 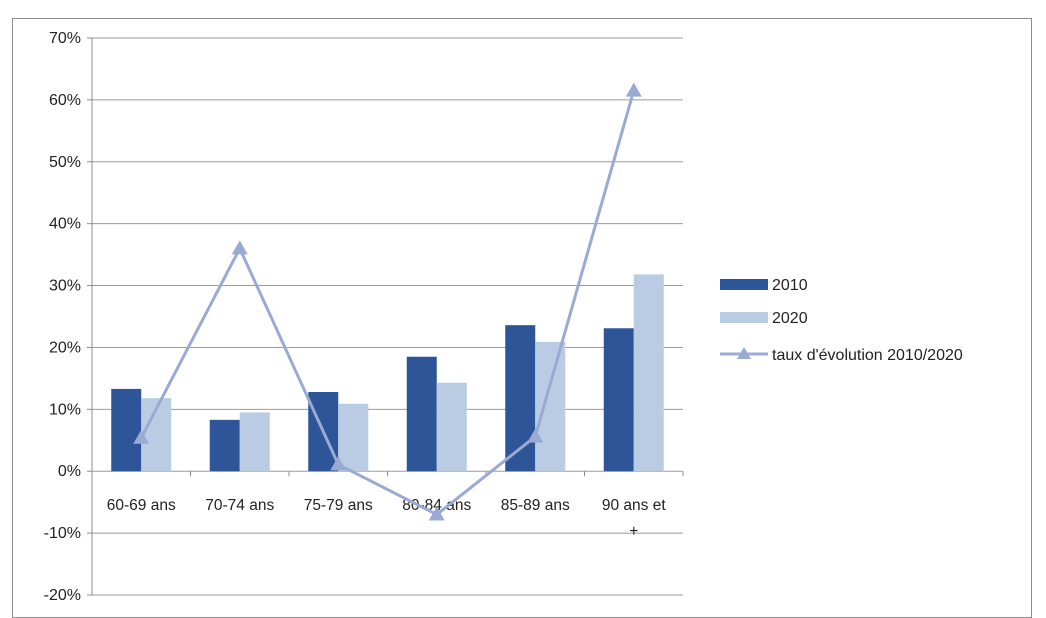 What do you see at coordinates (65, 100) in the screenshot?
I see `y-tick-label: 60%` at bounding box center [65, 100].